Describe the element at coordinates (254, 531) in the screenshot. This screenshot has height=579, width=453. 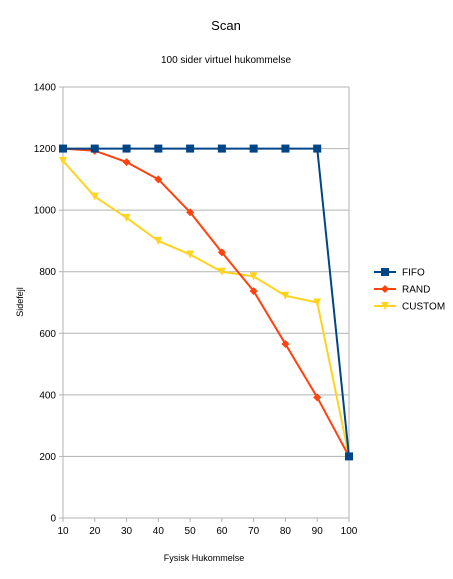
I see `x-tick-label: 70` at that location.